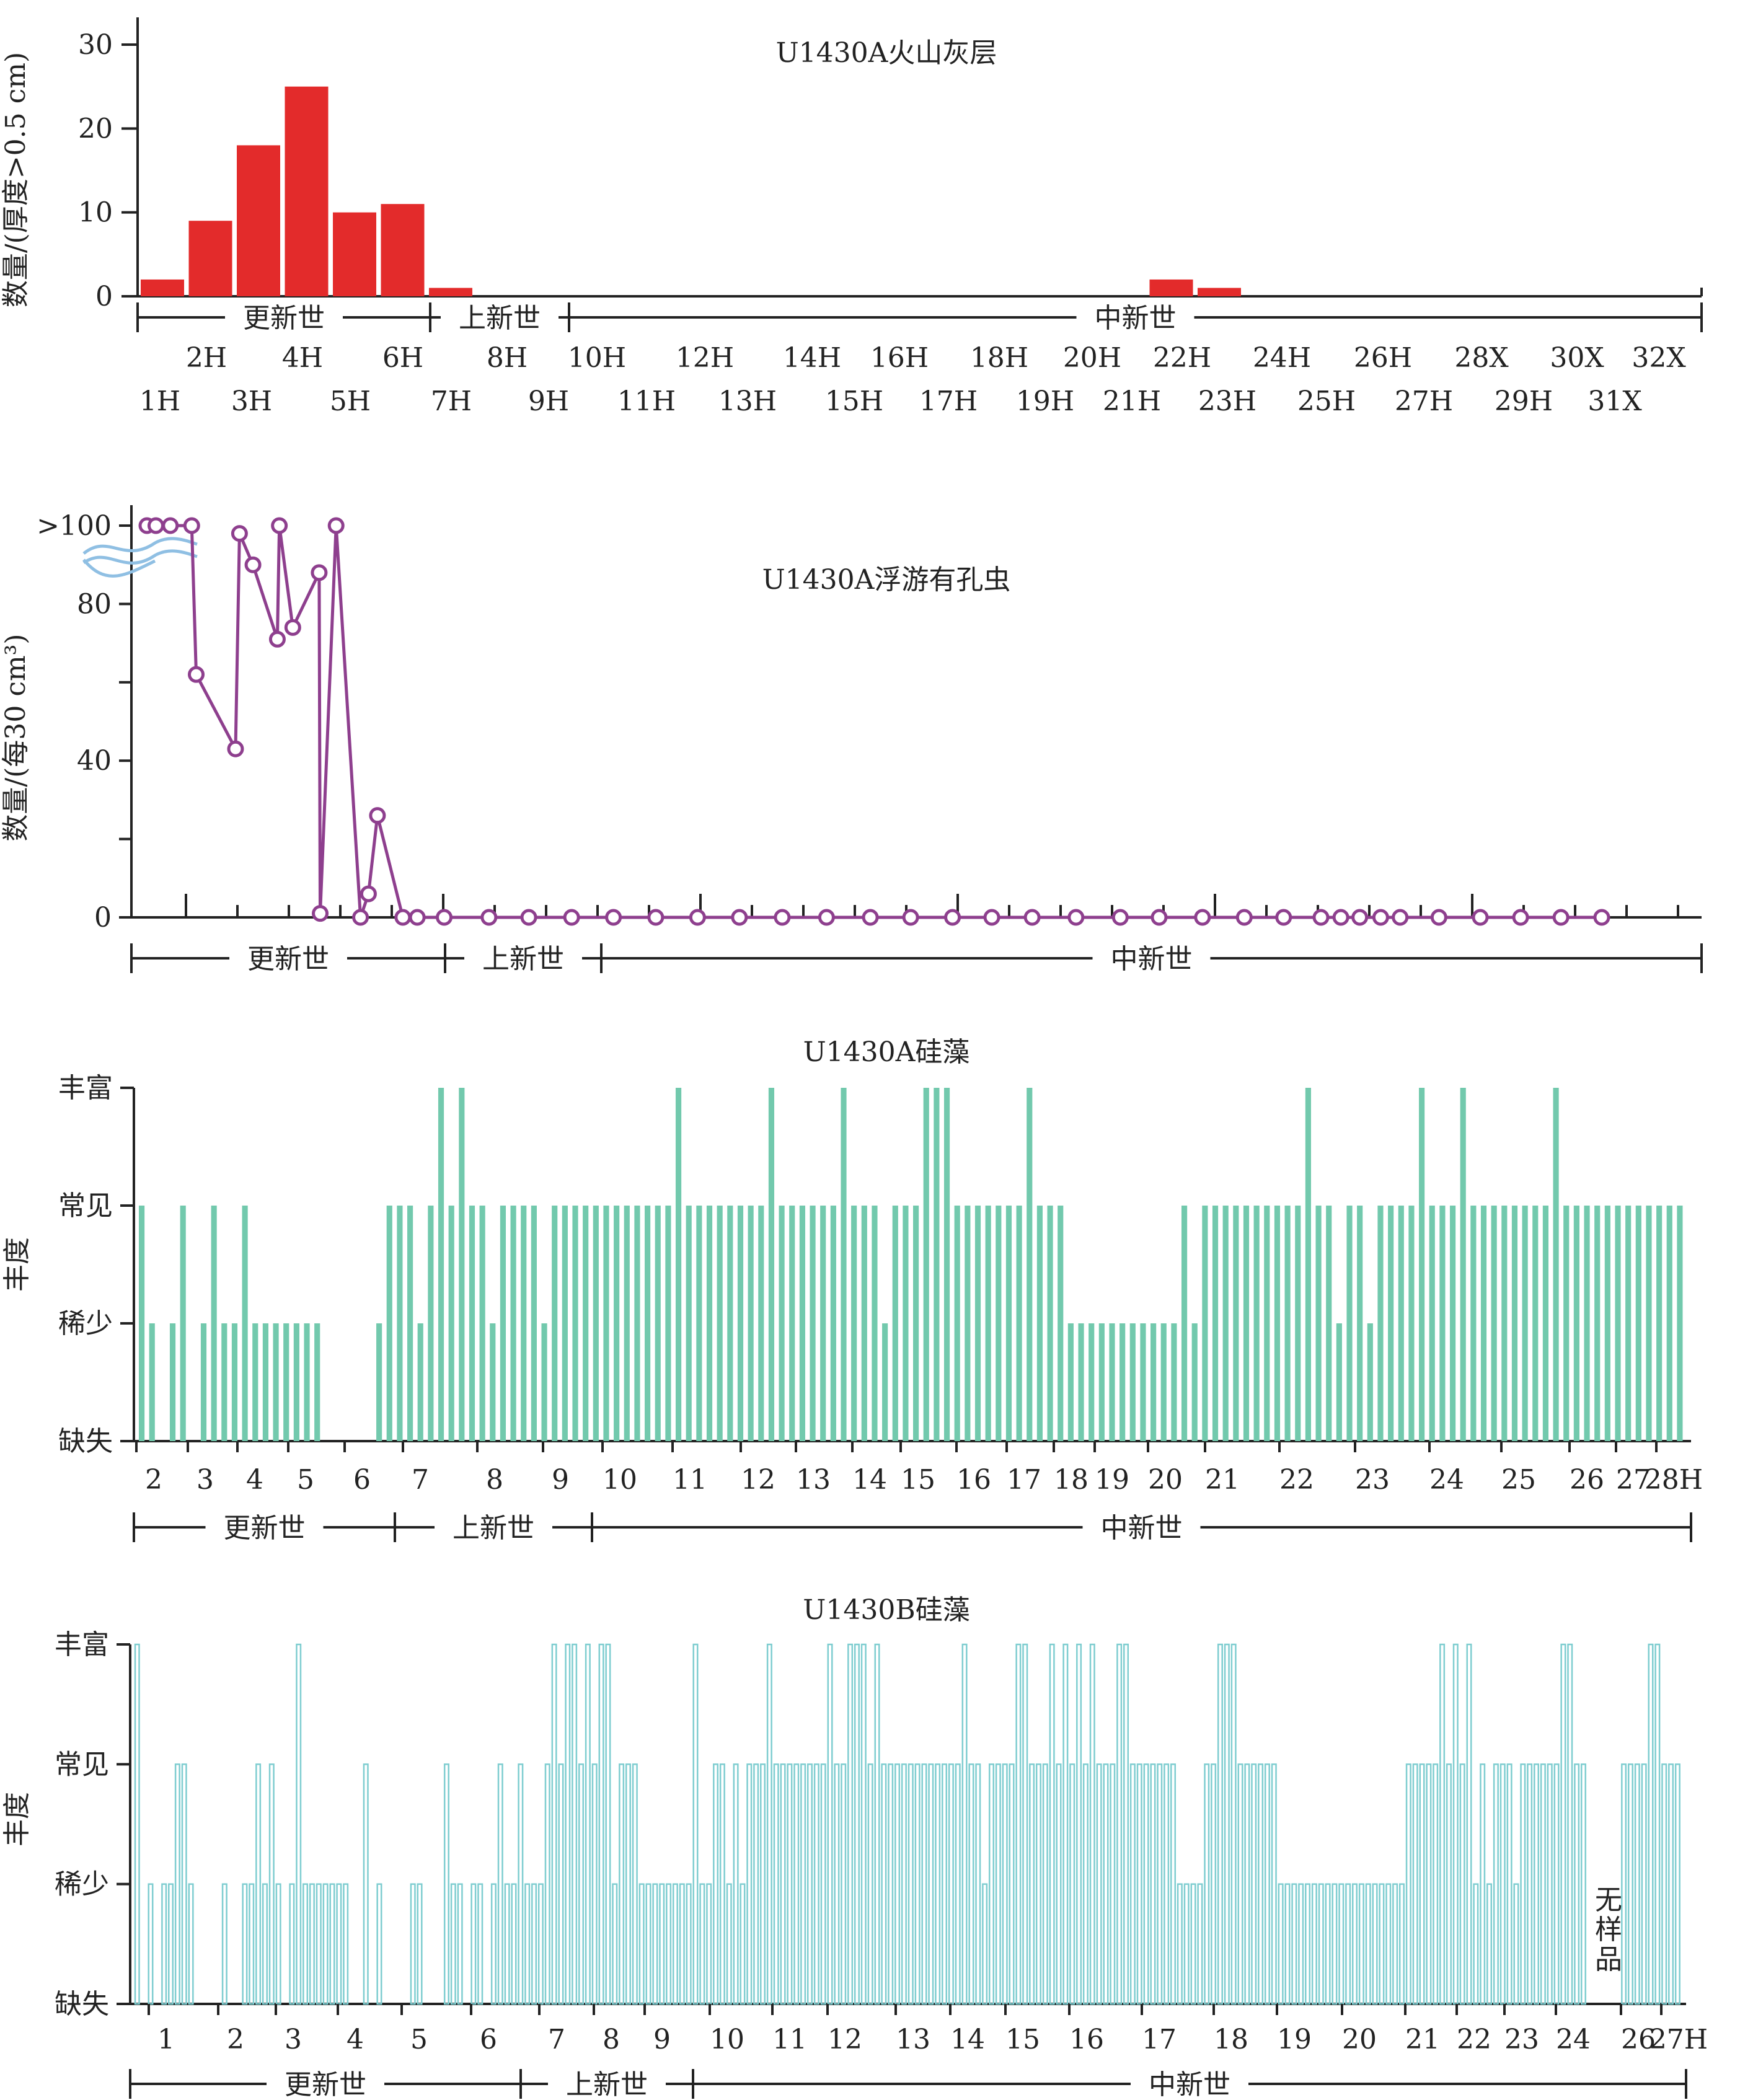 The image size is (1740, 2100). Describe the element at coordinates (1634, 1480) in the screenshot. I see `core-label: 27` at that location.